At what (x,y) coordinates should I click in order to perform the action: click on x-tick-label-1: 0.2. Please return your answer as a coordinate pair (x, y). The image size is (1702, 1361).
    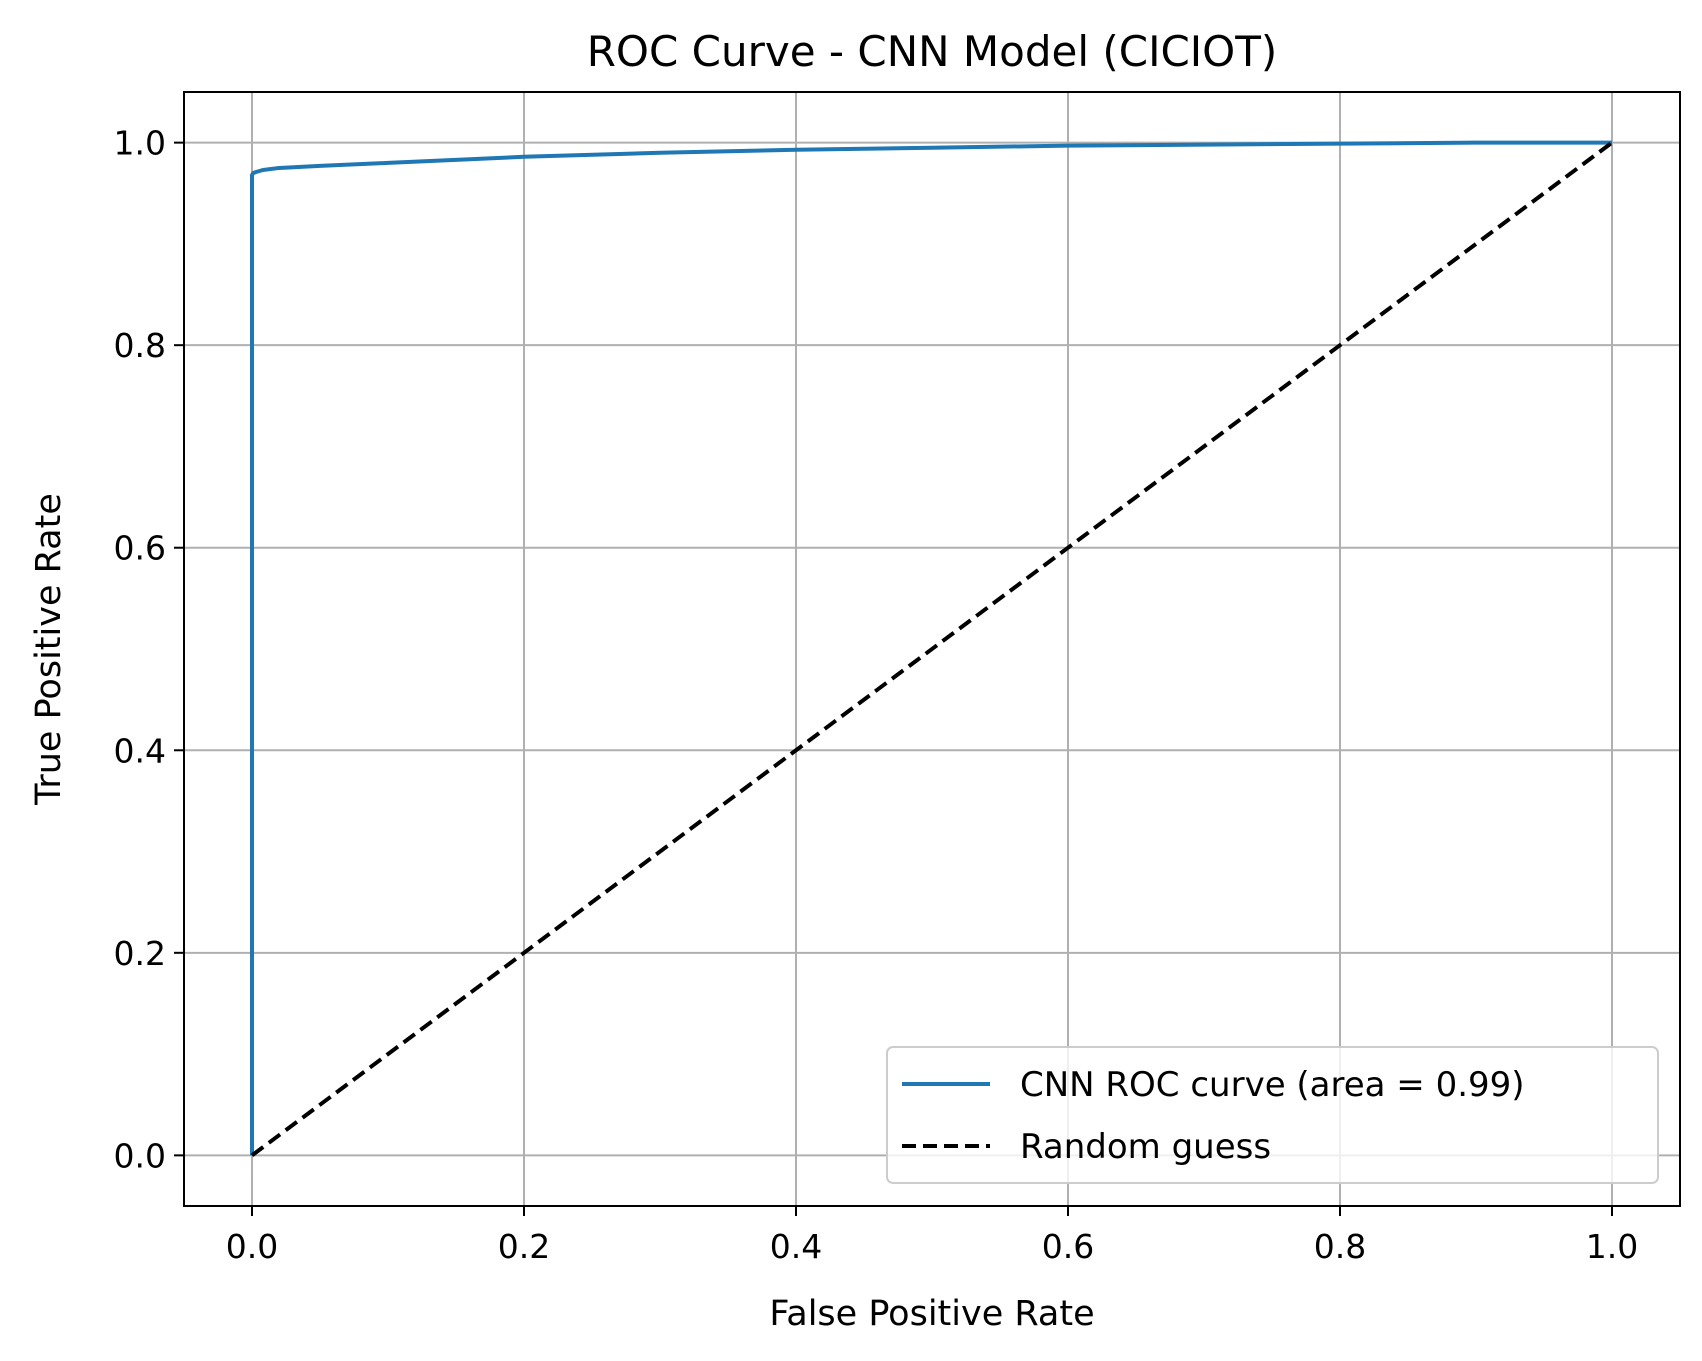
    Looking at the image, I should click on (524, 1246).